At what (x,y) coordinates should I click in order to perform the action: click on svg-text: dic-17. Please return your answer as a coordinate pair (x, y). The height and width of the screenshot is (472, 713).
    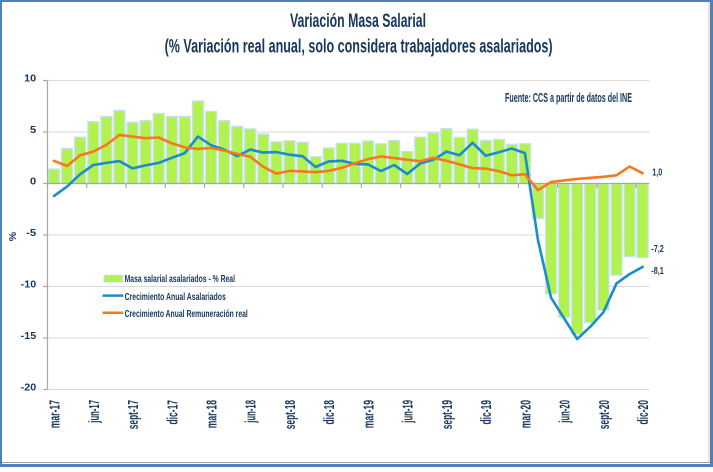
    Looking at the image, I should click on (172, 412).